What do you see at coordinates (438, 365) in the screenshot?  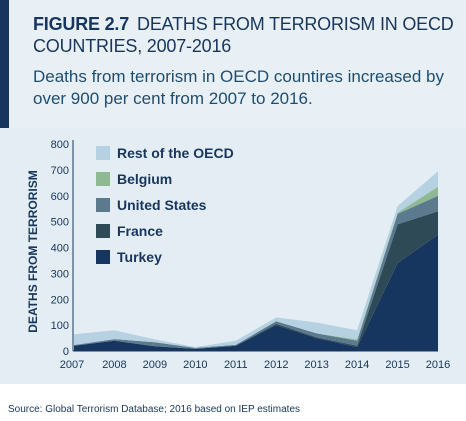 I see `x-tick-label: 2016` at bounding box center [438, 365].